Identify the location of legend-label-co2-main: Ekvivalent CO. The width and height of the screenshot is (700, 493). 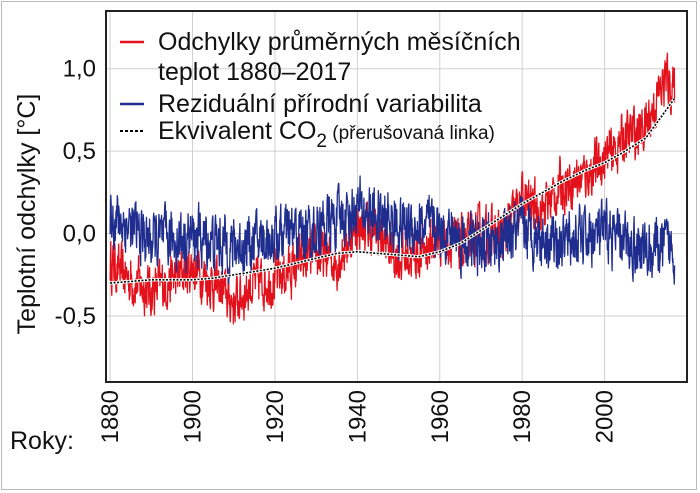
(237, 131).